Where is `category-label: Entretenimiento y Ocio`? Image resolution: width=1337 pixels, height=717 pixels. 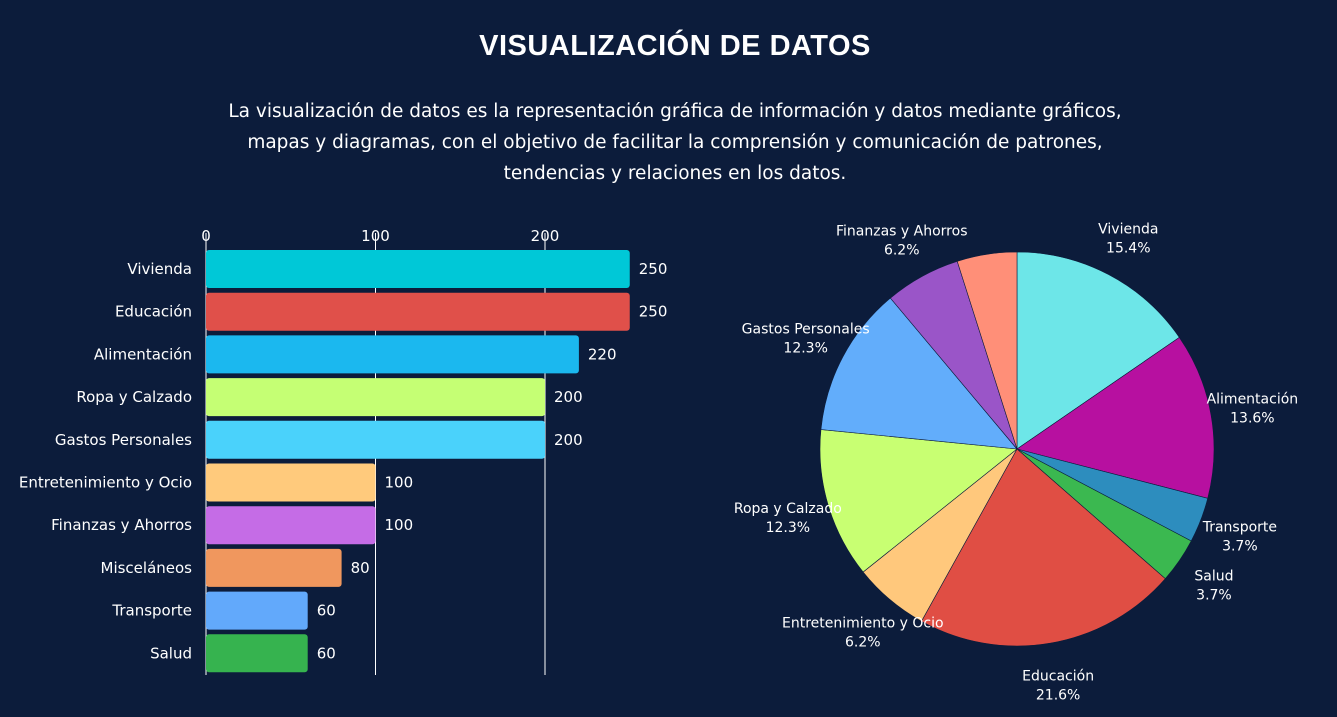 category-label: Entretenimiento y Ocio is located at coordinates (105, 483).